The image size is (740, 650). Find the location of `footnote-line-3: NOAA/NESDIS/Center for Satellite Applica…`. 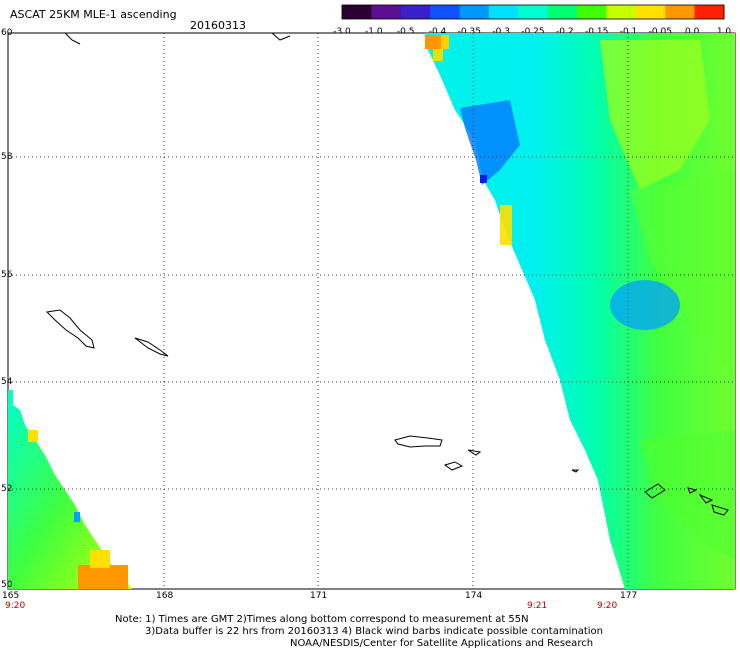

footnote-line-3: NOAA/NESDIS/Center for Satellite Applica… is located at coordinates (442, 643).